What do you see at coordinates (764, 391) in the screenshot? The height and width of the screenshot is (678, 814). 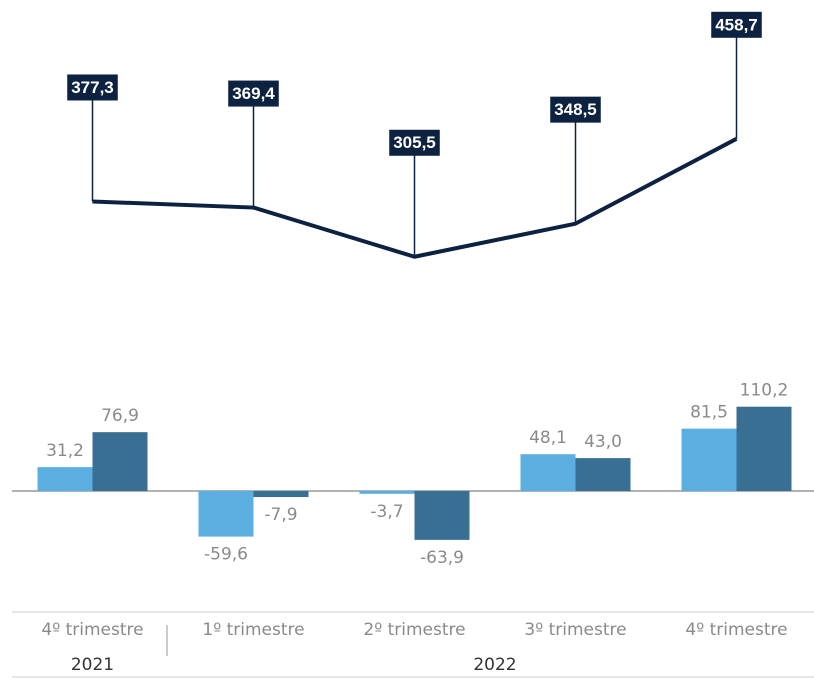 I see `value-label: 110,2` at bounding box center [764, 391].